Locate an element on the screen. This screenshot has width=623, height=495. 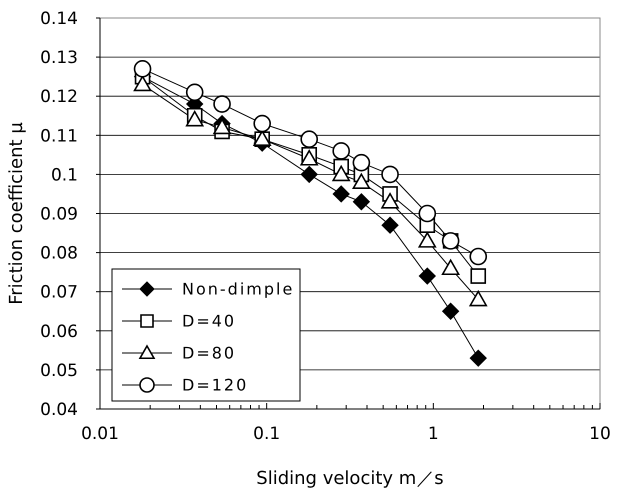
y-tick-label: 0.09 is located at coordinates (59, 214).